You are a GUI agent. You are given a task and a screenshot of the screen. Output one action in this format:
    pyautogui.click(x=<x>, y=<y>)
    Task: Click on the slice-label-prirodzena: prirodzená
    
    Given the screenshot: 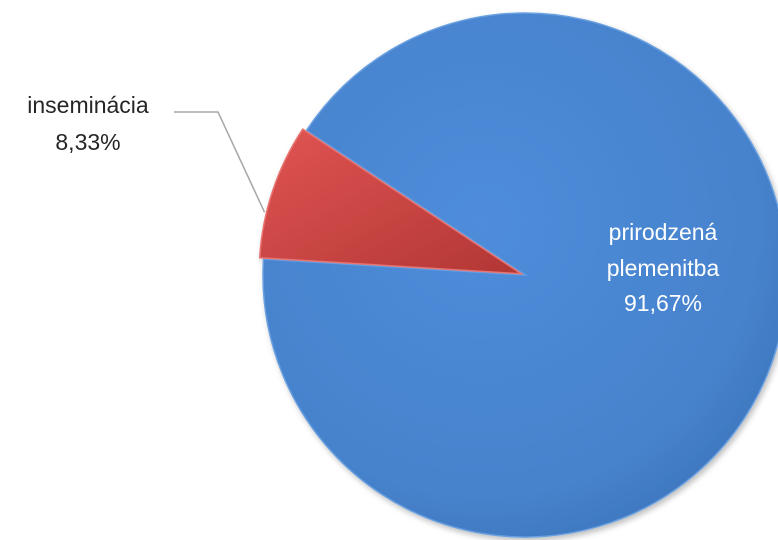 What is the action you would take?
    pyautogui.click(x=663, y=232)
    